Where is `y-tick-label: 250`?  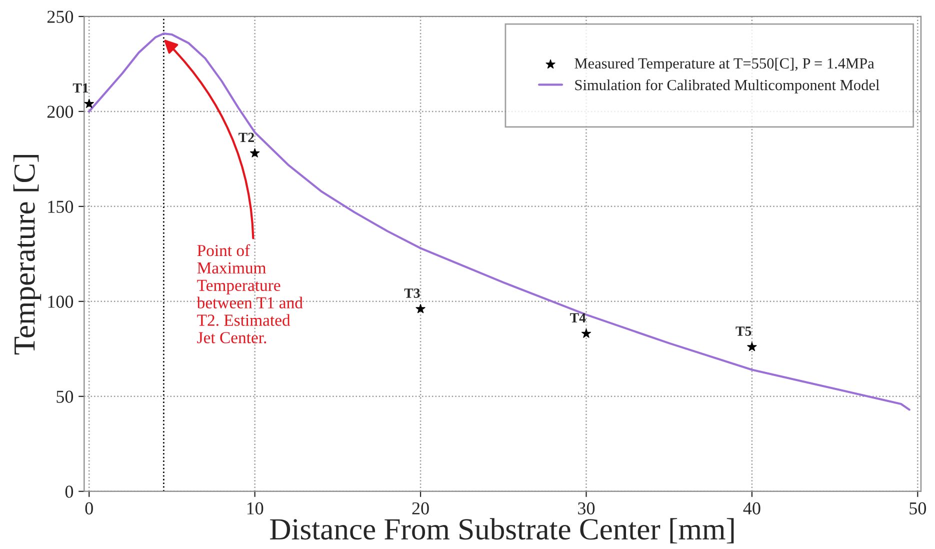
y-tick-label: 250 is located at coordinates (60, 16).